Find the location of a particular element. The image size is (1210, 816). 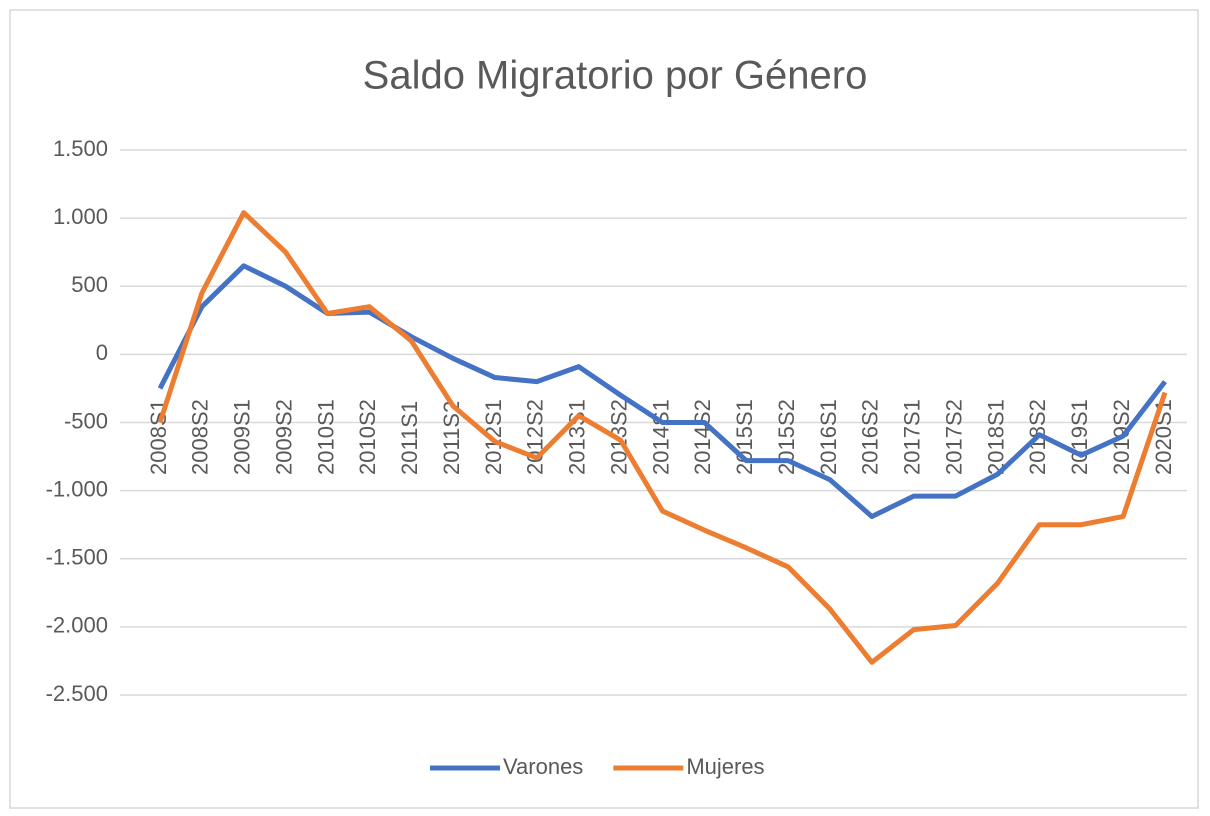

x-tick-label: 2008S1 is located at coordinates (158, 437).